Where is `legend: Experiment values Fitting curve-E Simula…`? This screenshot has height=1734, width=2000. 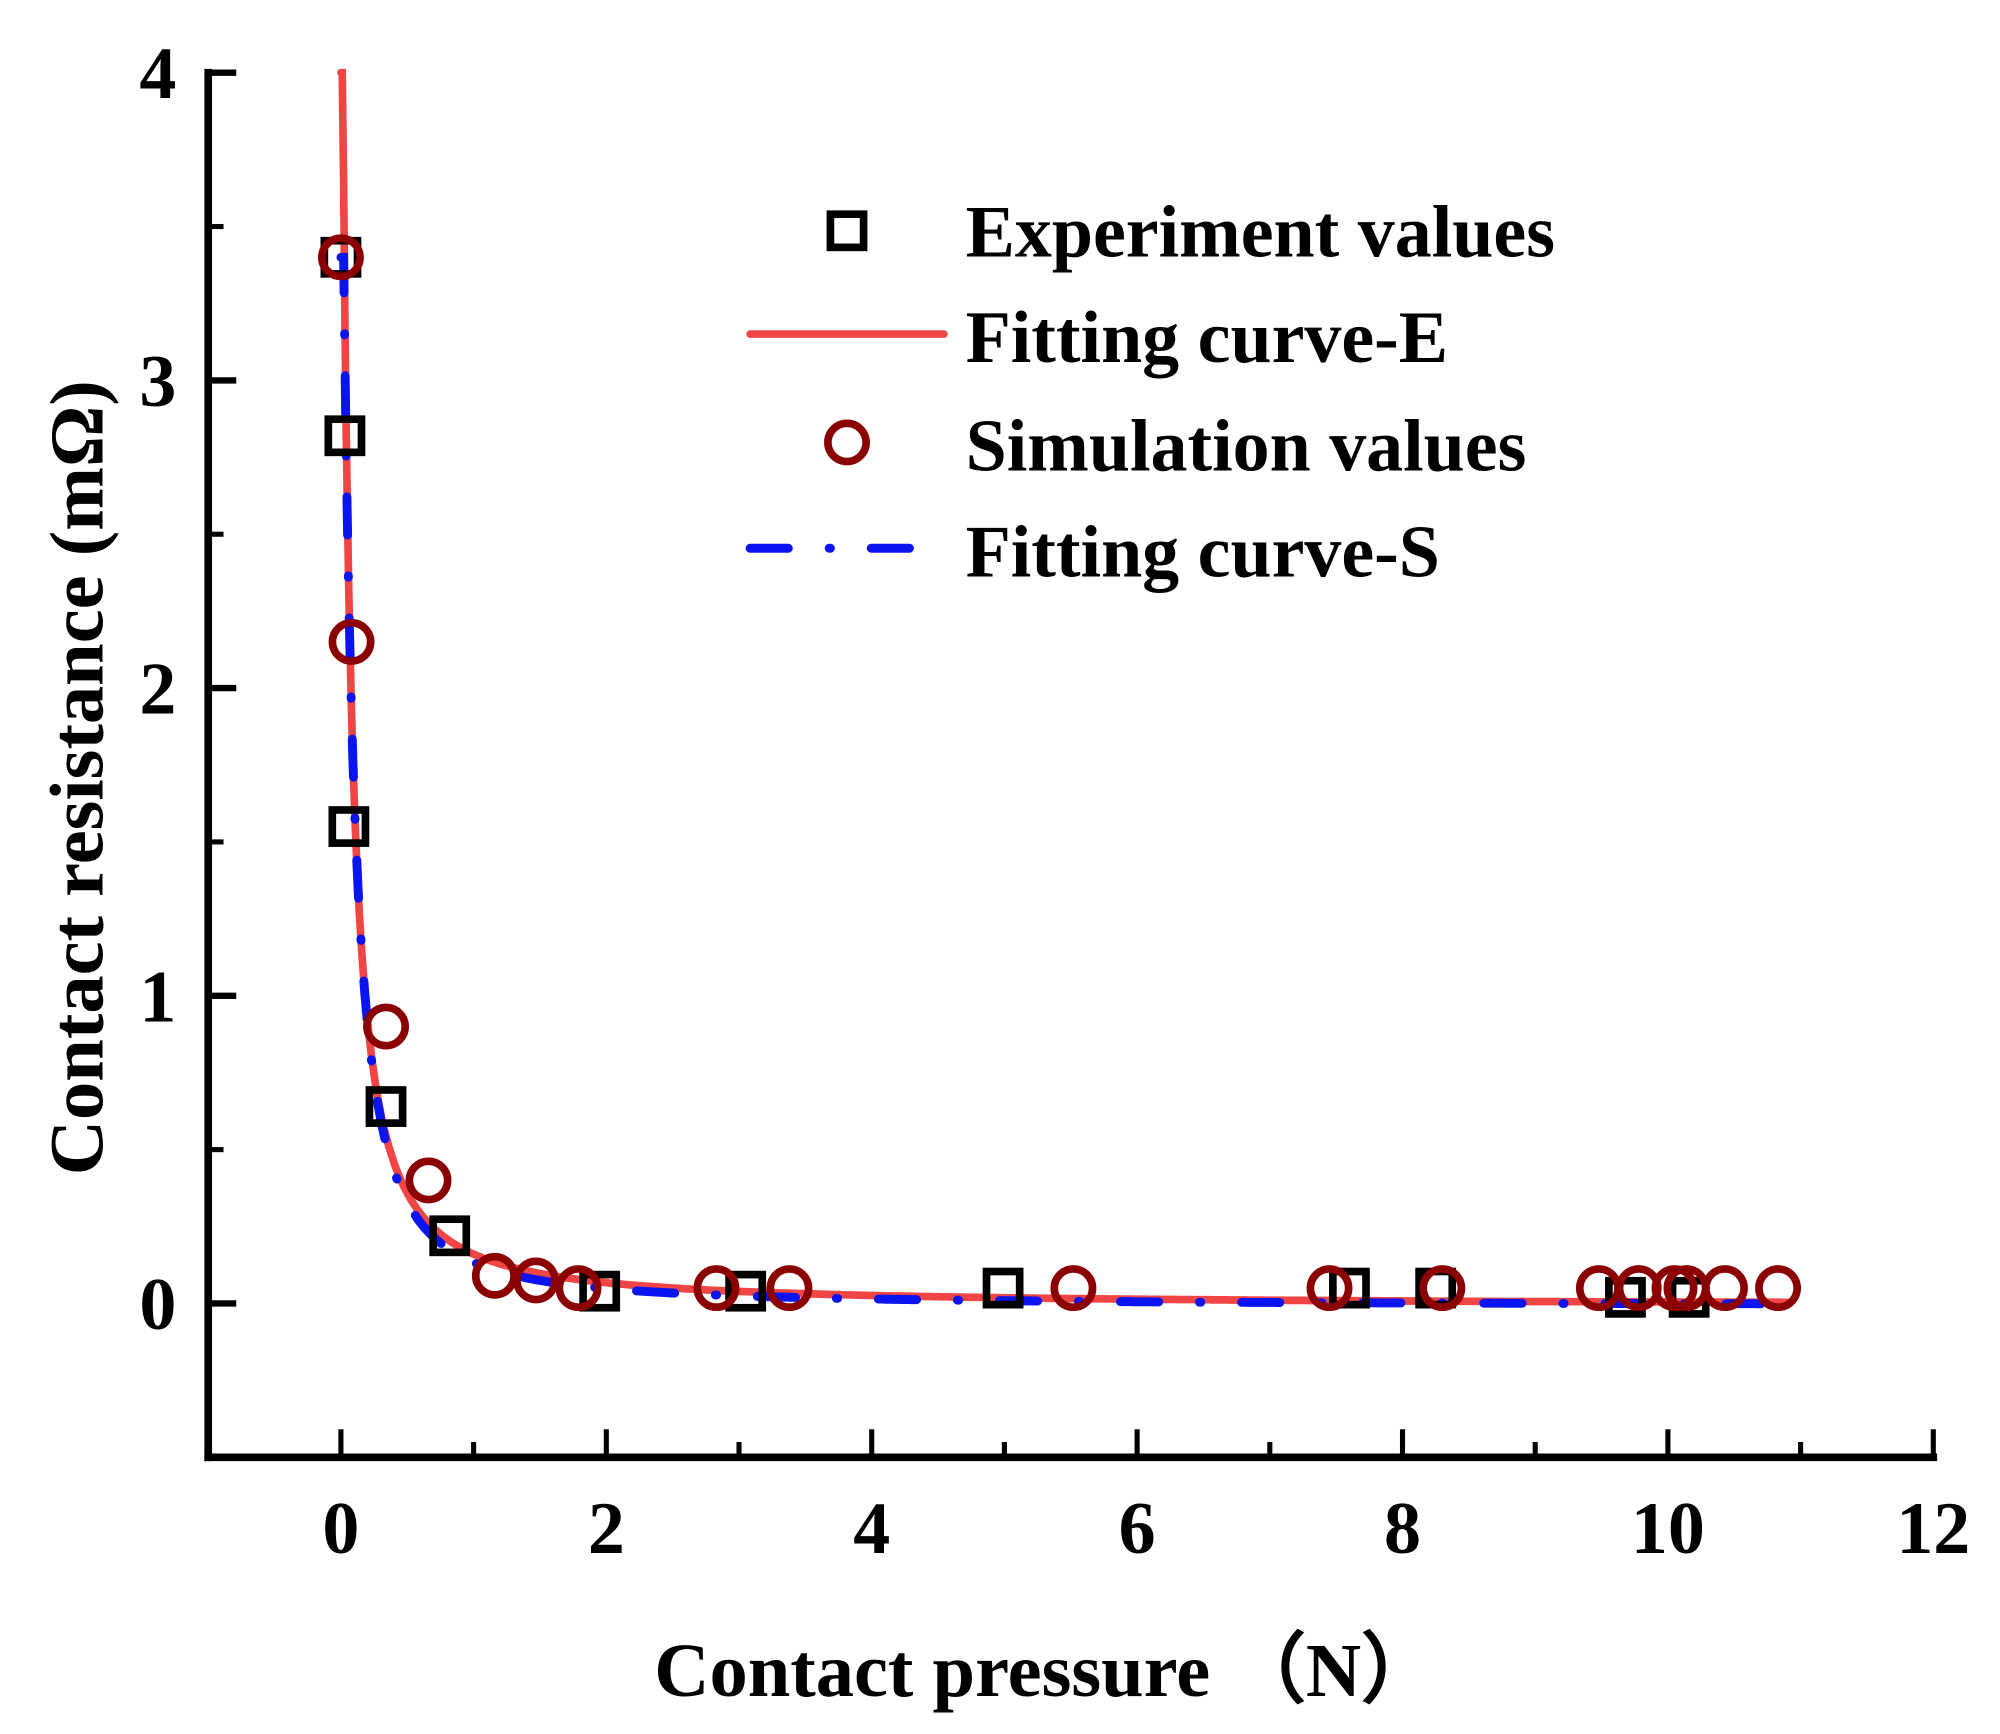 legend: Experiment values Fitting curve-E Simula… is located at coordinates (1150, 391).